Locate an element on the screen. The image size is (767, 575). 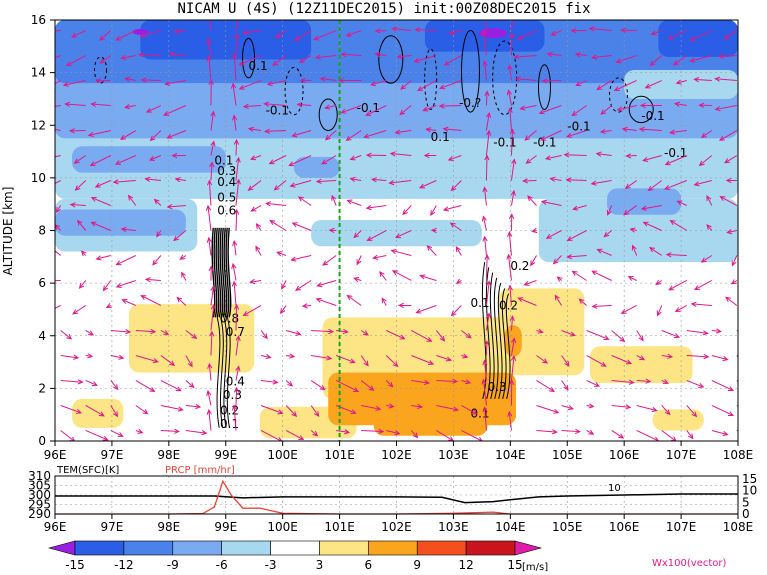
colorbar: -15 -12 -9 -6 -3 3 6 9 12 15 is located at coordinates (295, 556).